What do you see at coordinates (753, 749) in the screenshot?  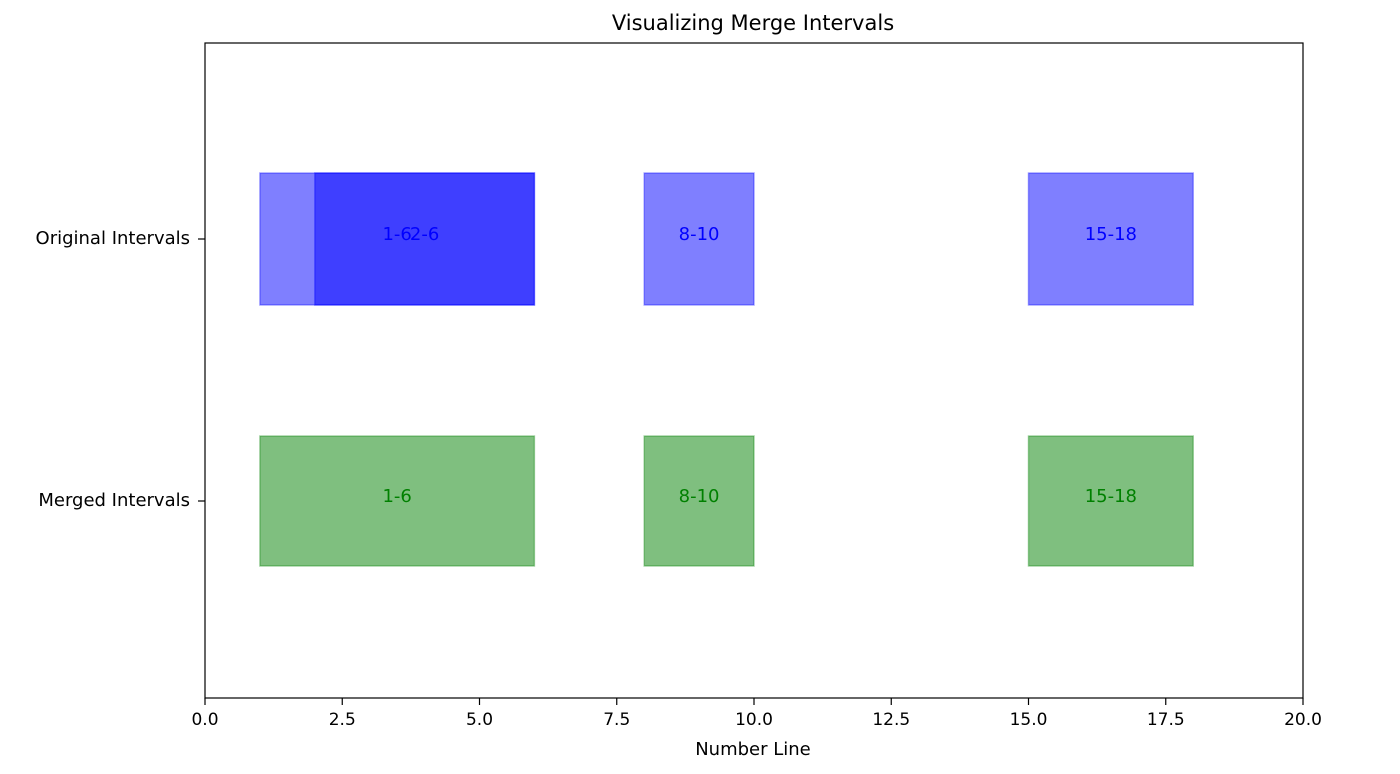 I see `x-axis-label: Number Line` at bounding box center [753, 749].